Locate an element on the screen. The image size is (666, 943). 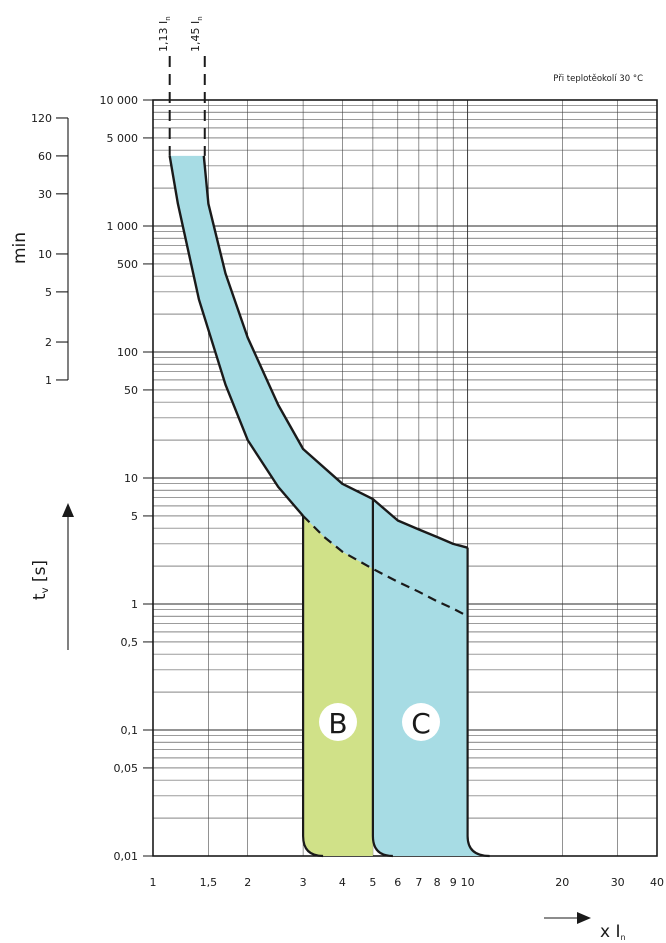
x-tick-label: 8 is located at coordinates (437, 882).